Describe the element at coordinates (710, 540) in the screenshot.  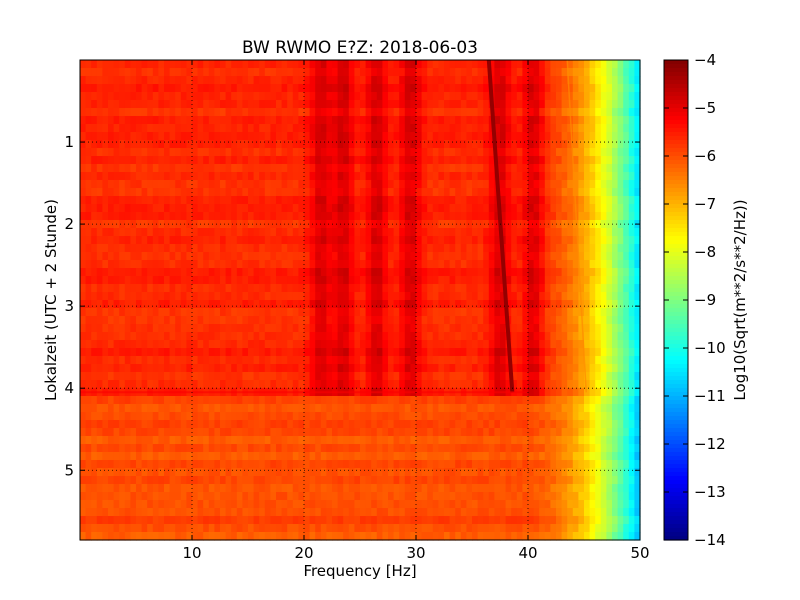
I see `colorbar-tick-label: −14` at that location.